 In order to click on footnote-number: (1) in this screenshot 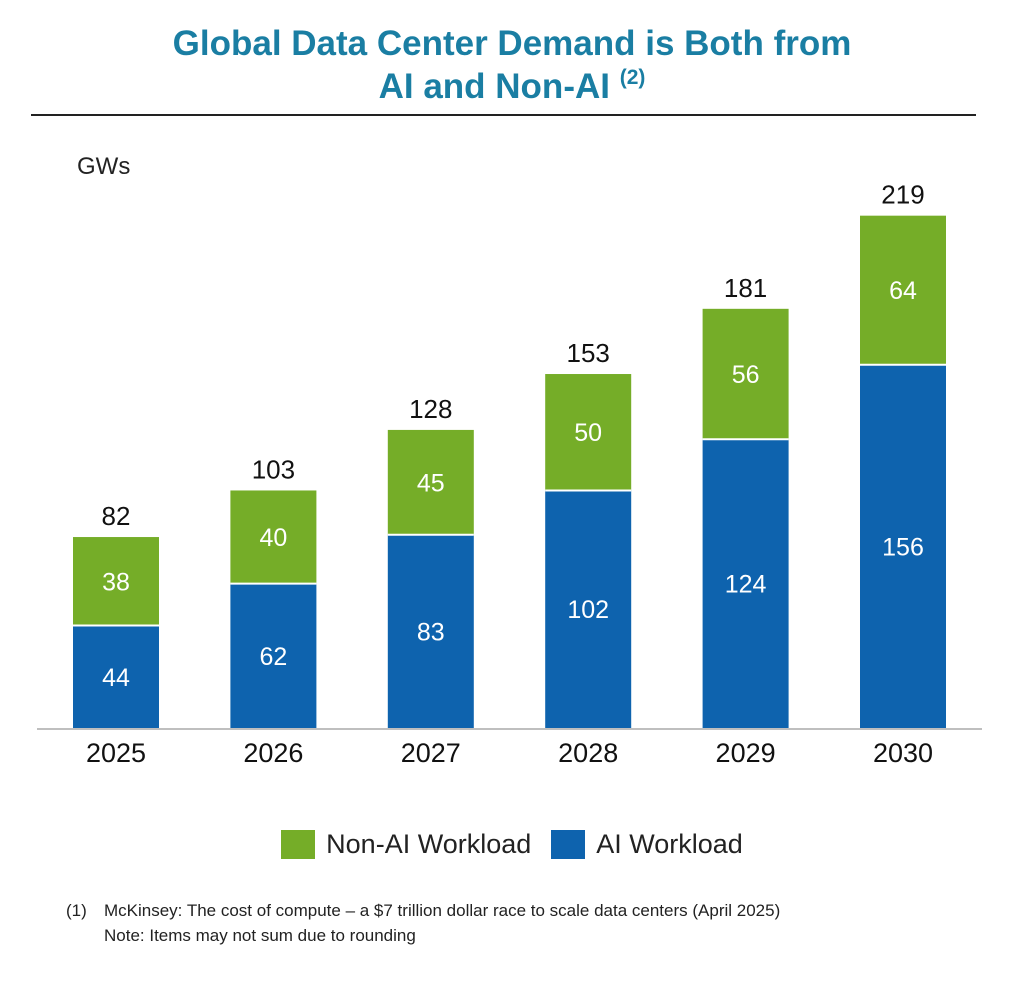, I will do `click(76, 910)`.